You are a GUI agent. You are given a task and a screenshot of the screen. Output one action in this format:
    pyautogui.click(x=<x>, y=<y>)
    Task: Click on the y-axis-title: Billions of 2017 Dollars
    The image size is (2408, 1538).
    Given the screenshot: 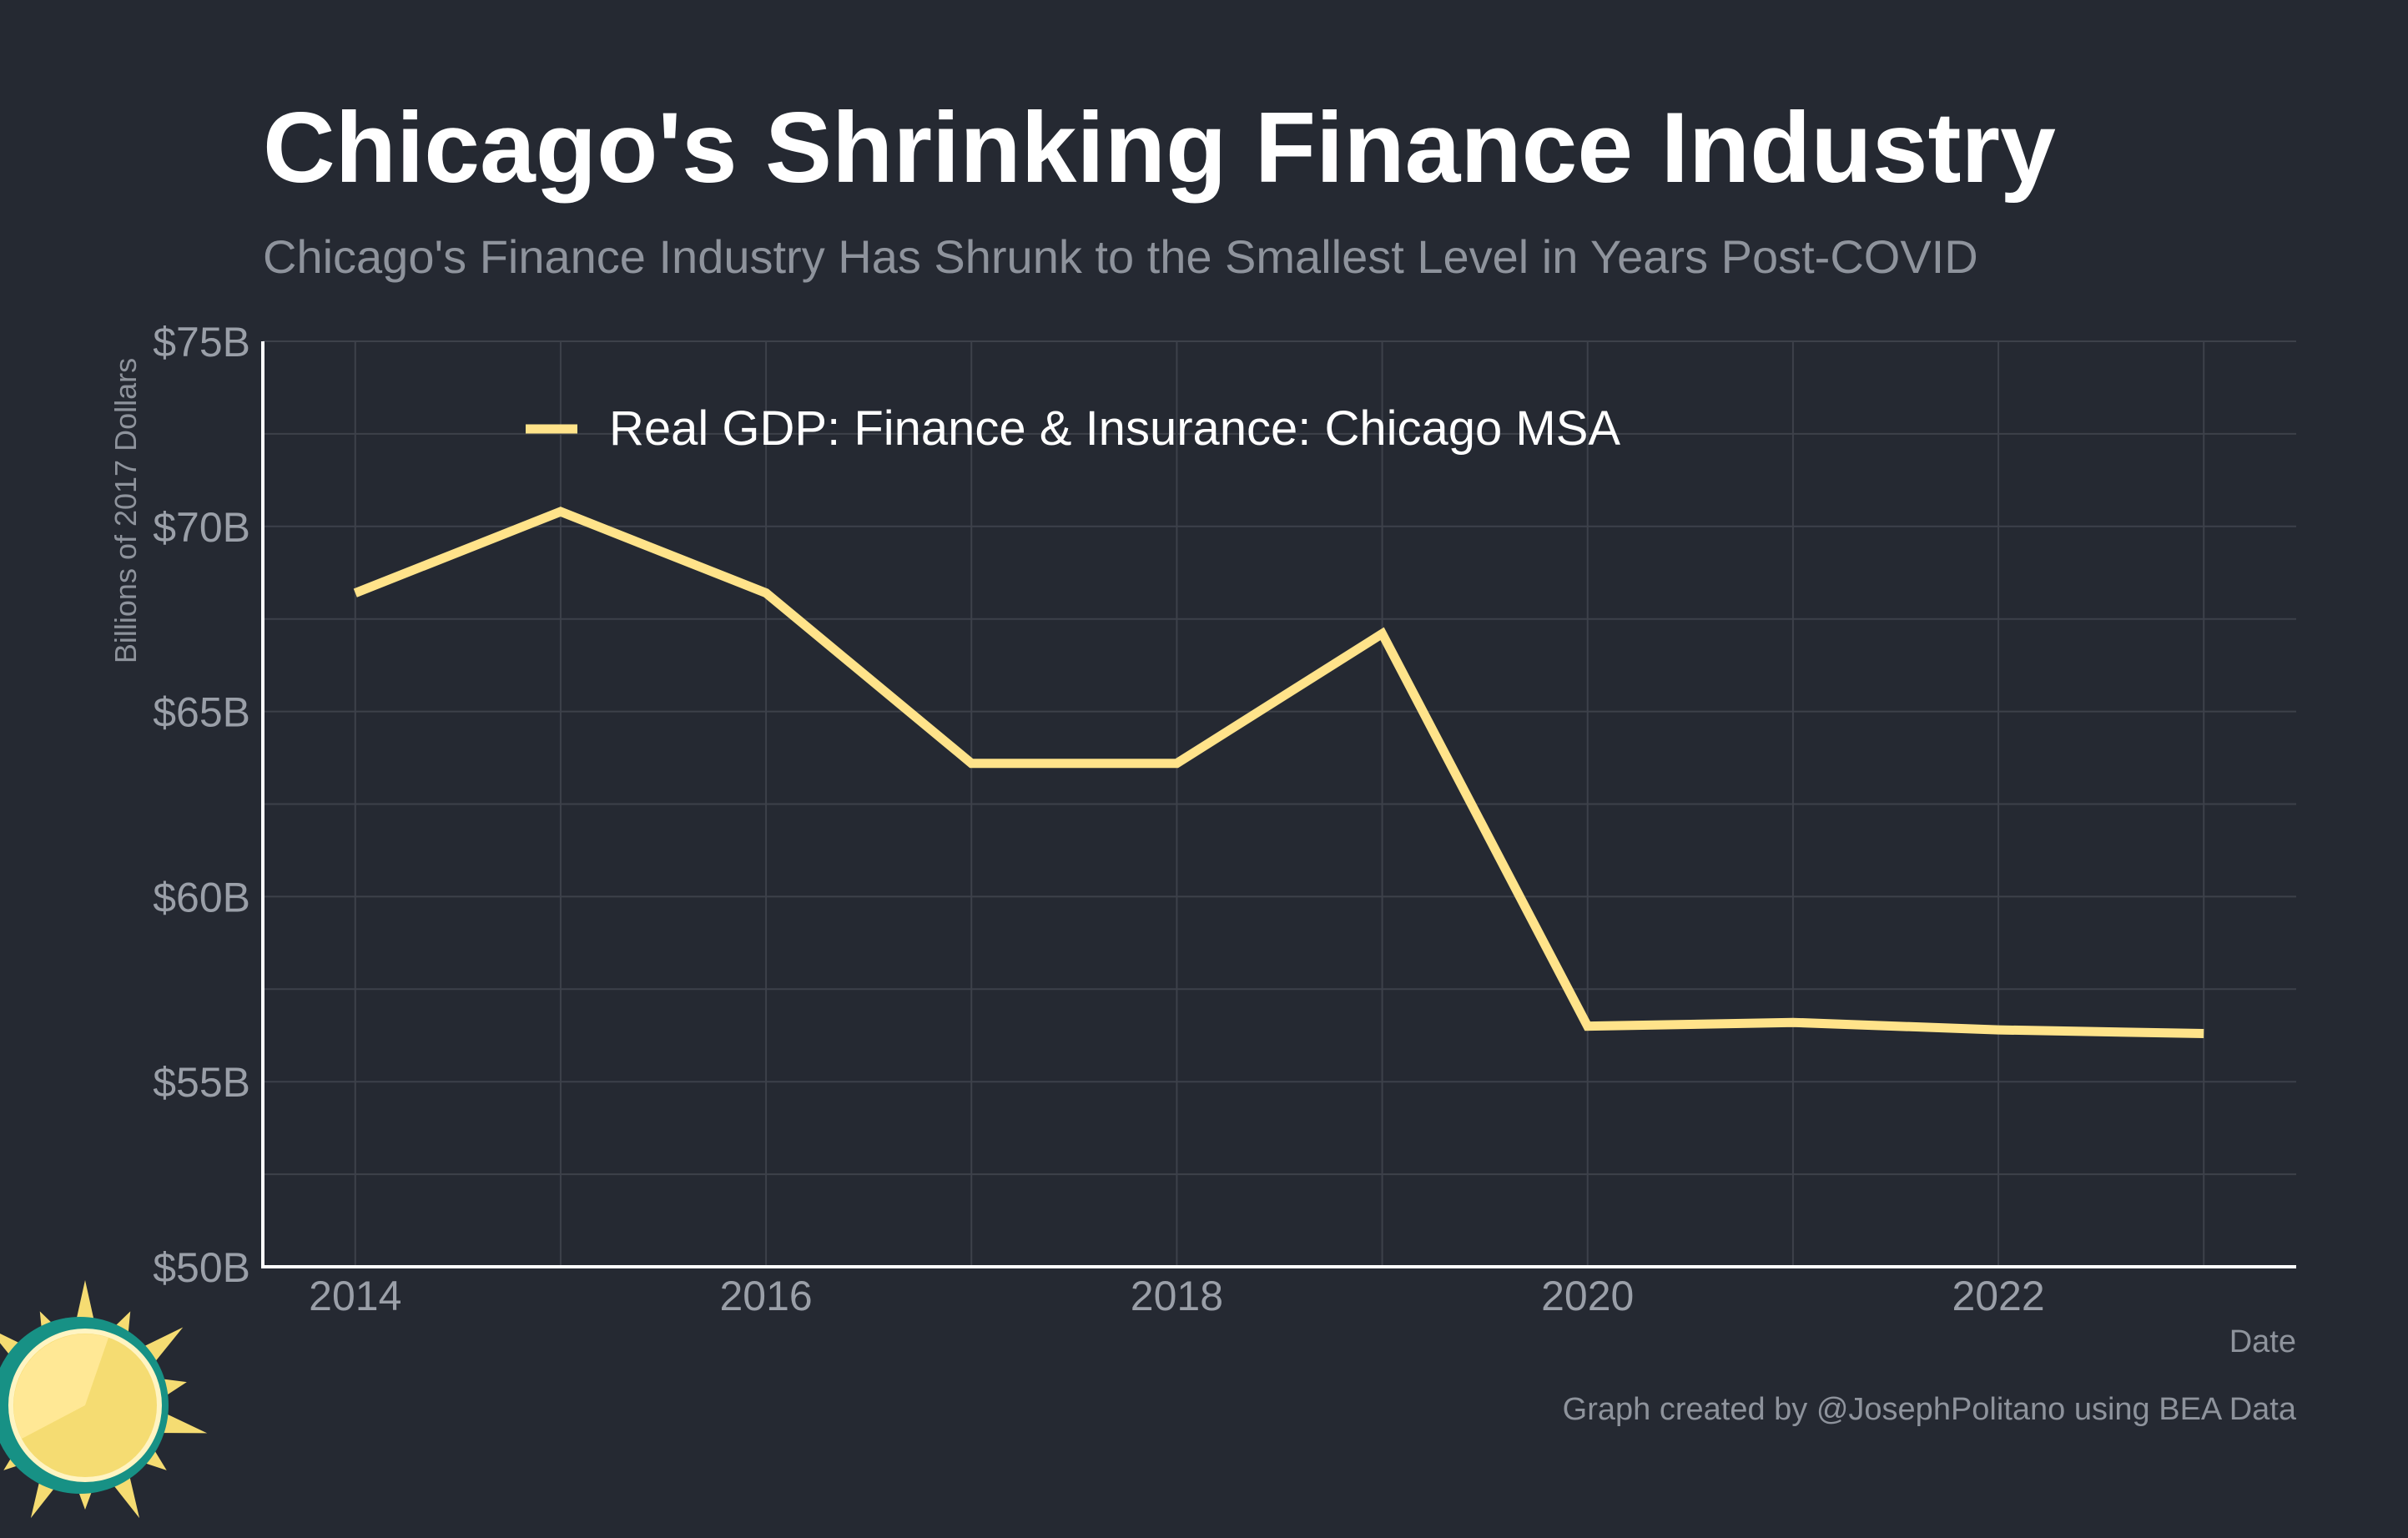 What is the action you would take?
    pyautogui.click(x=125, y=510)
    